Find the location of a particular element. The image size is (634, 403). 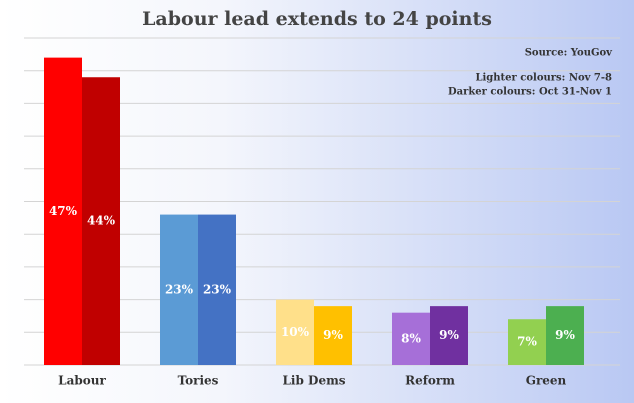

value-label: 8% is located at coordinates (411, 338).